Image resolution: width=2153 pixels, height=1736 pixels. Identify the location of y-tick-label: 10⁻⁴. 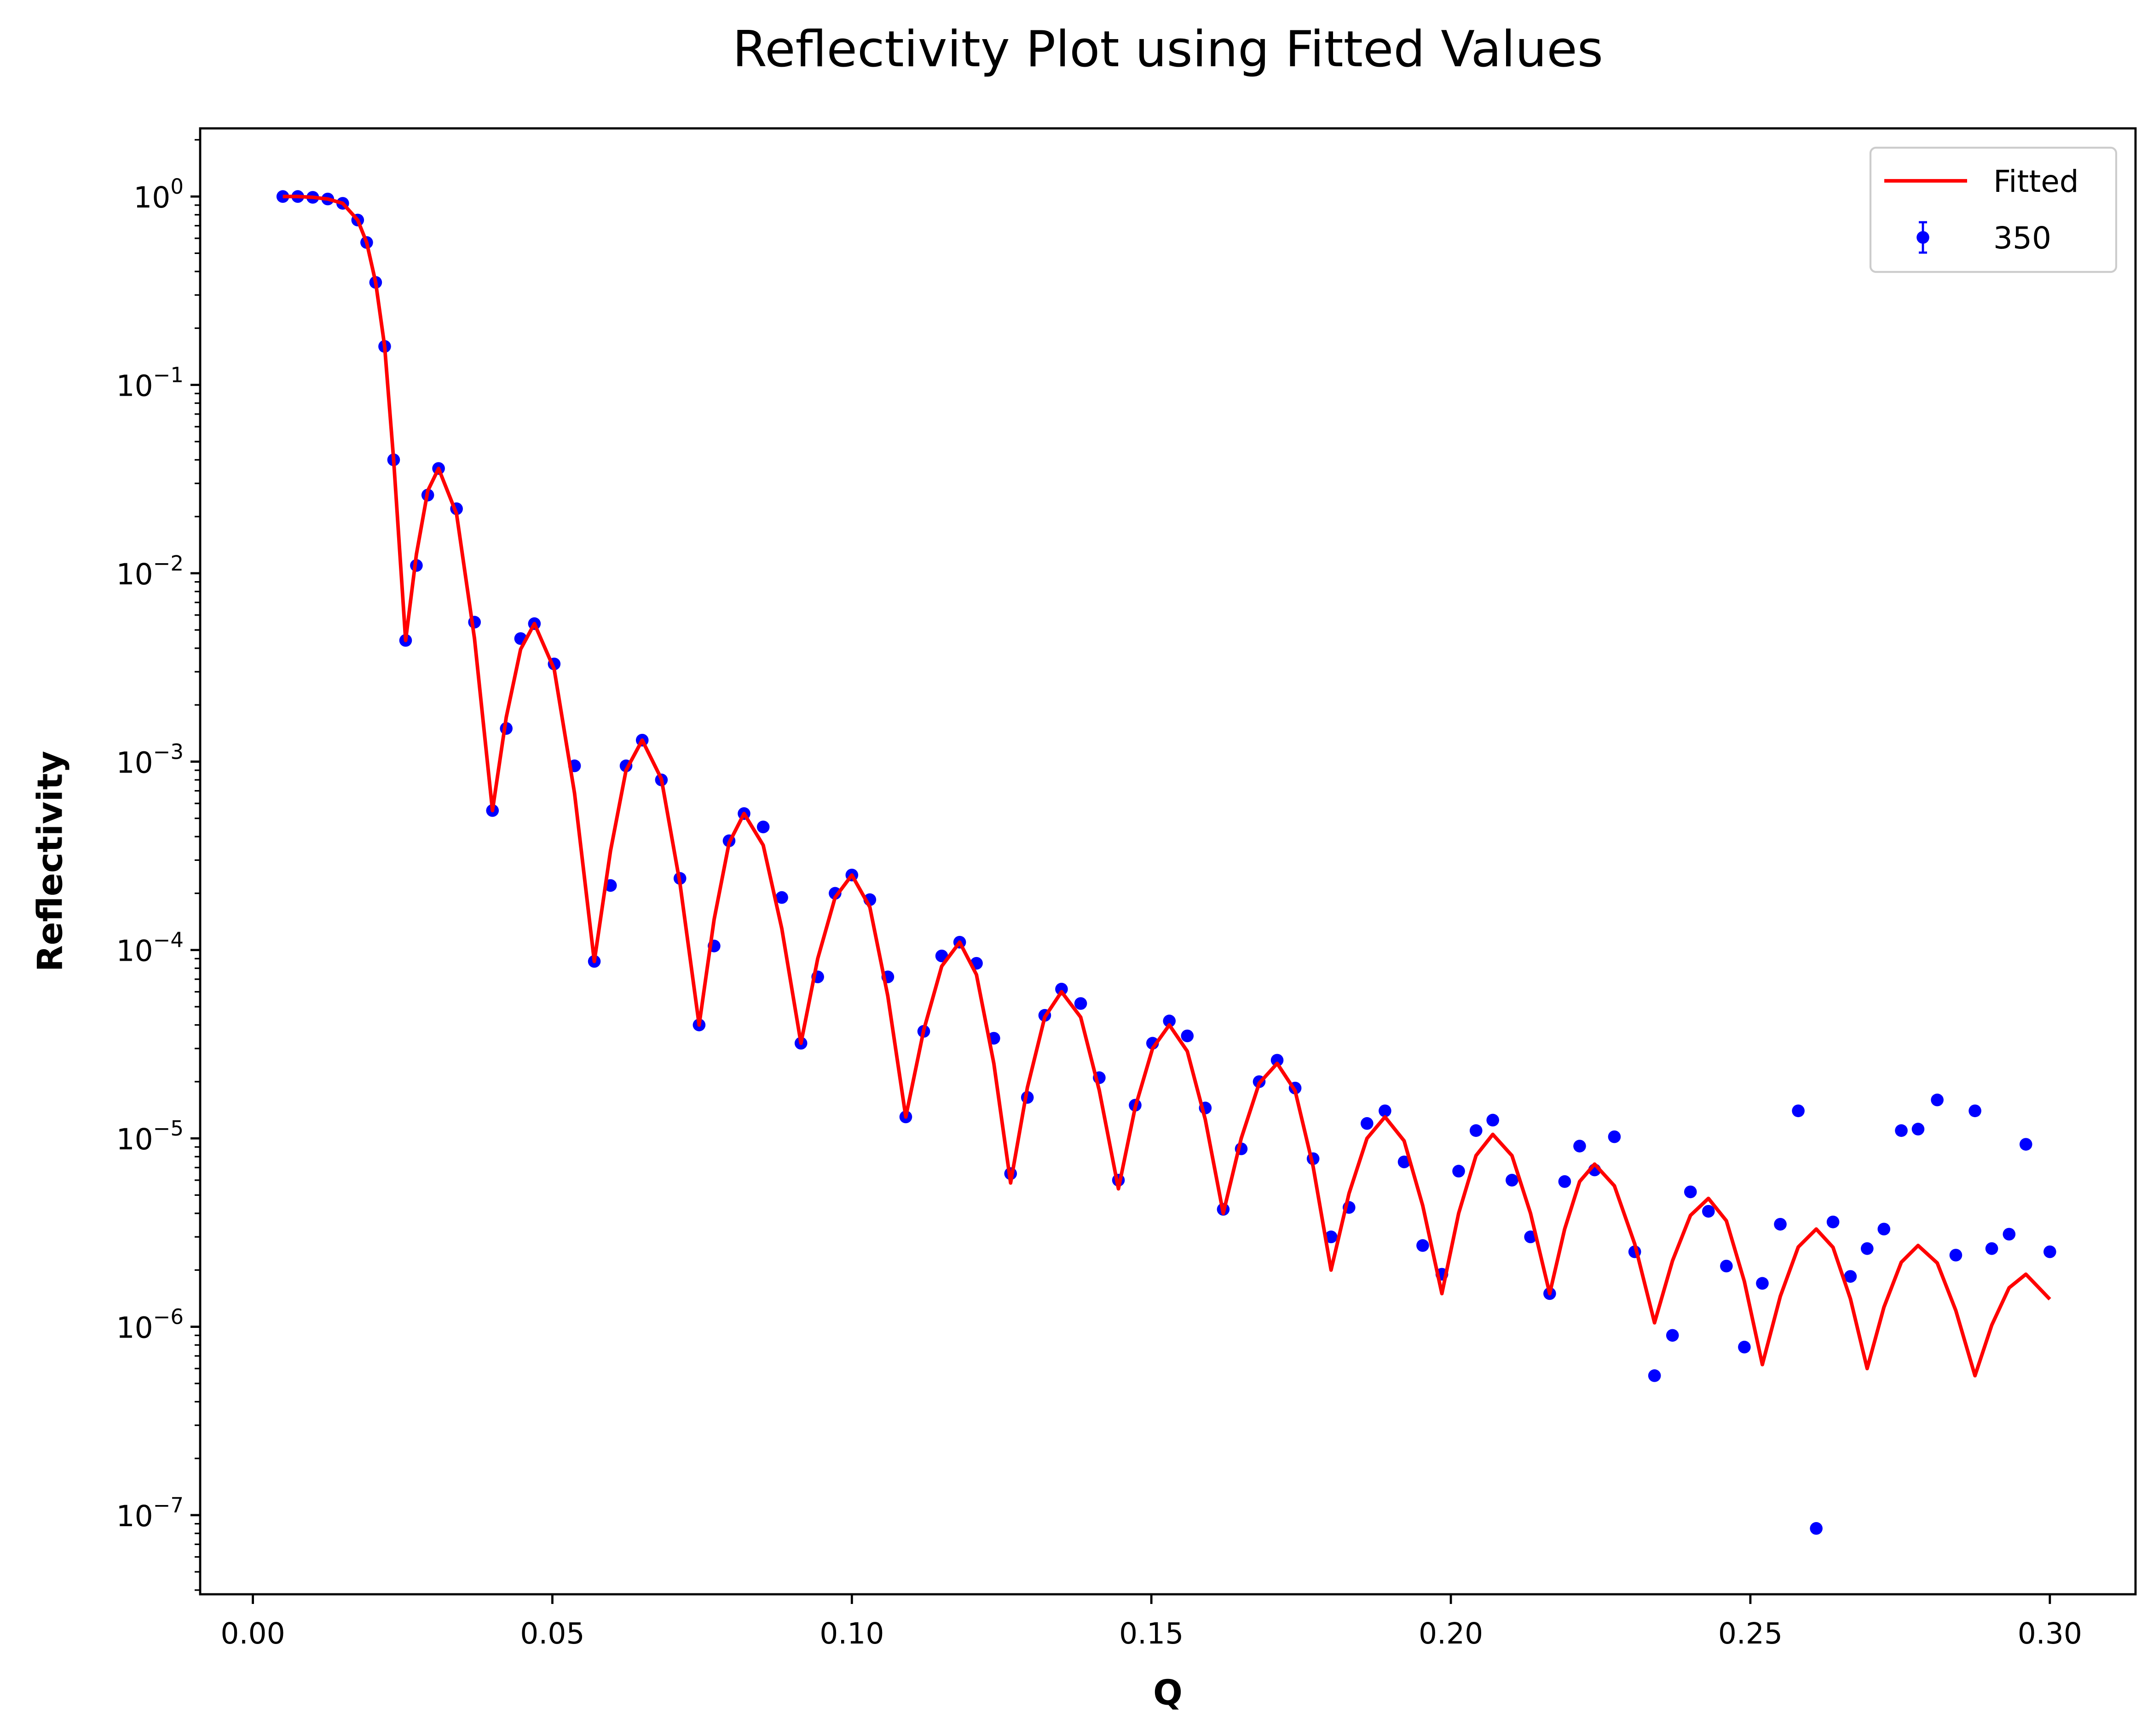
(150, 948).